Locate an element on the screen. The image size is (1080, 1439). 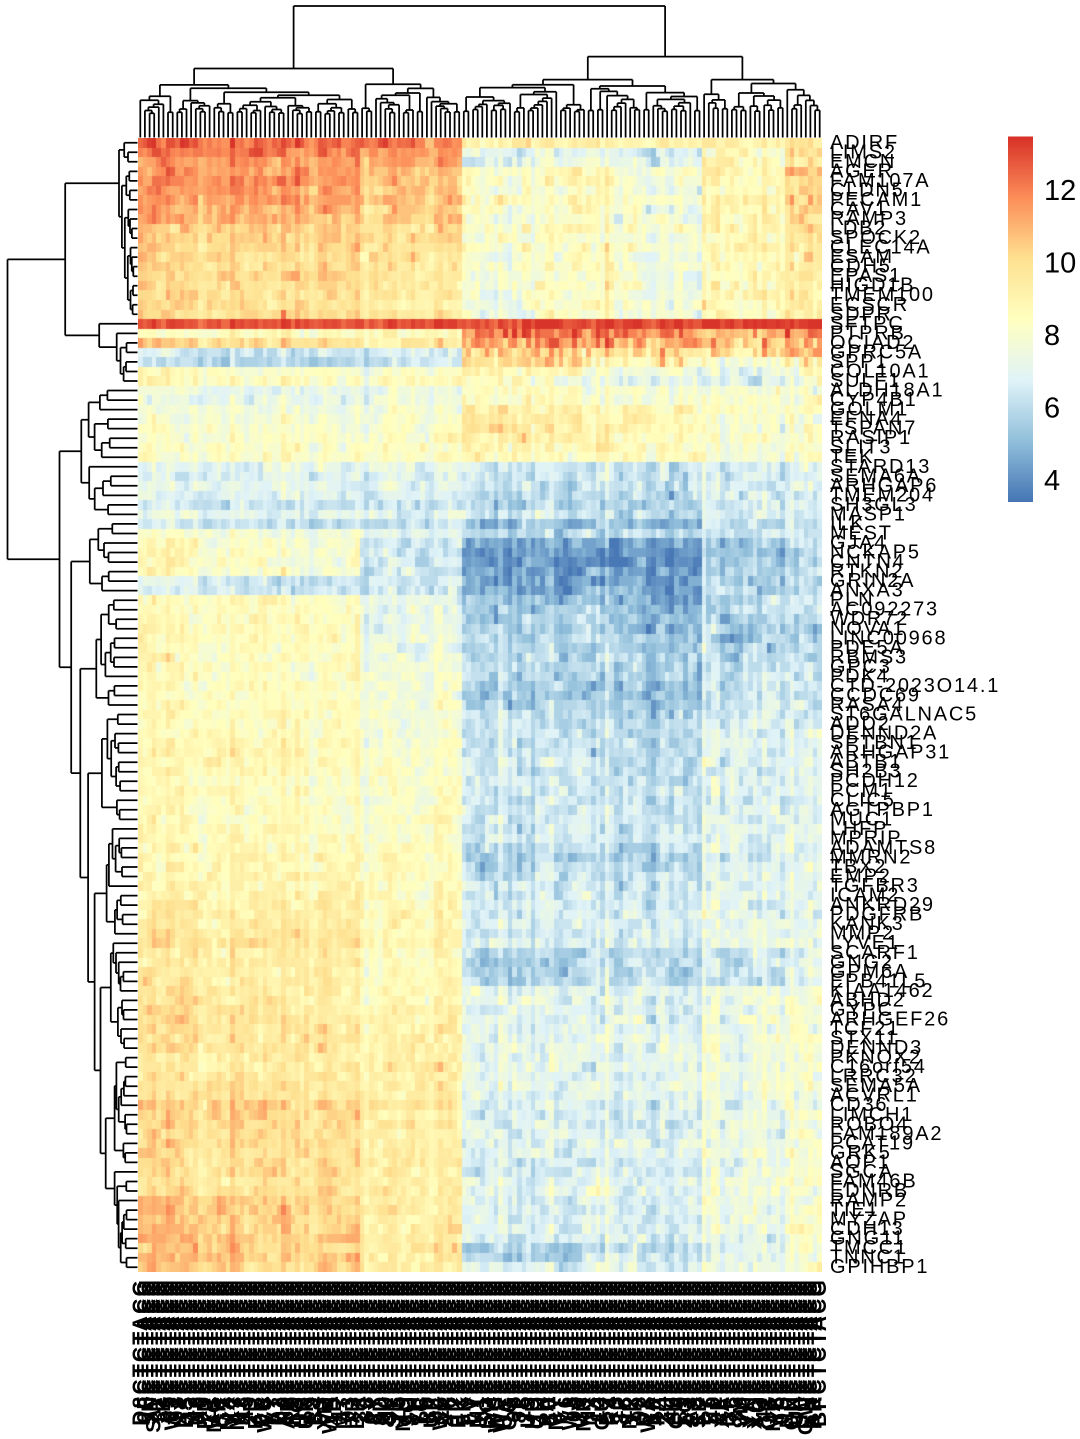
svg-text: LINC00968 is located at coordinates (888, 638).